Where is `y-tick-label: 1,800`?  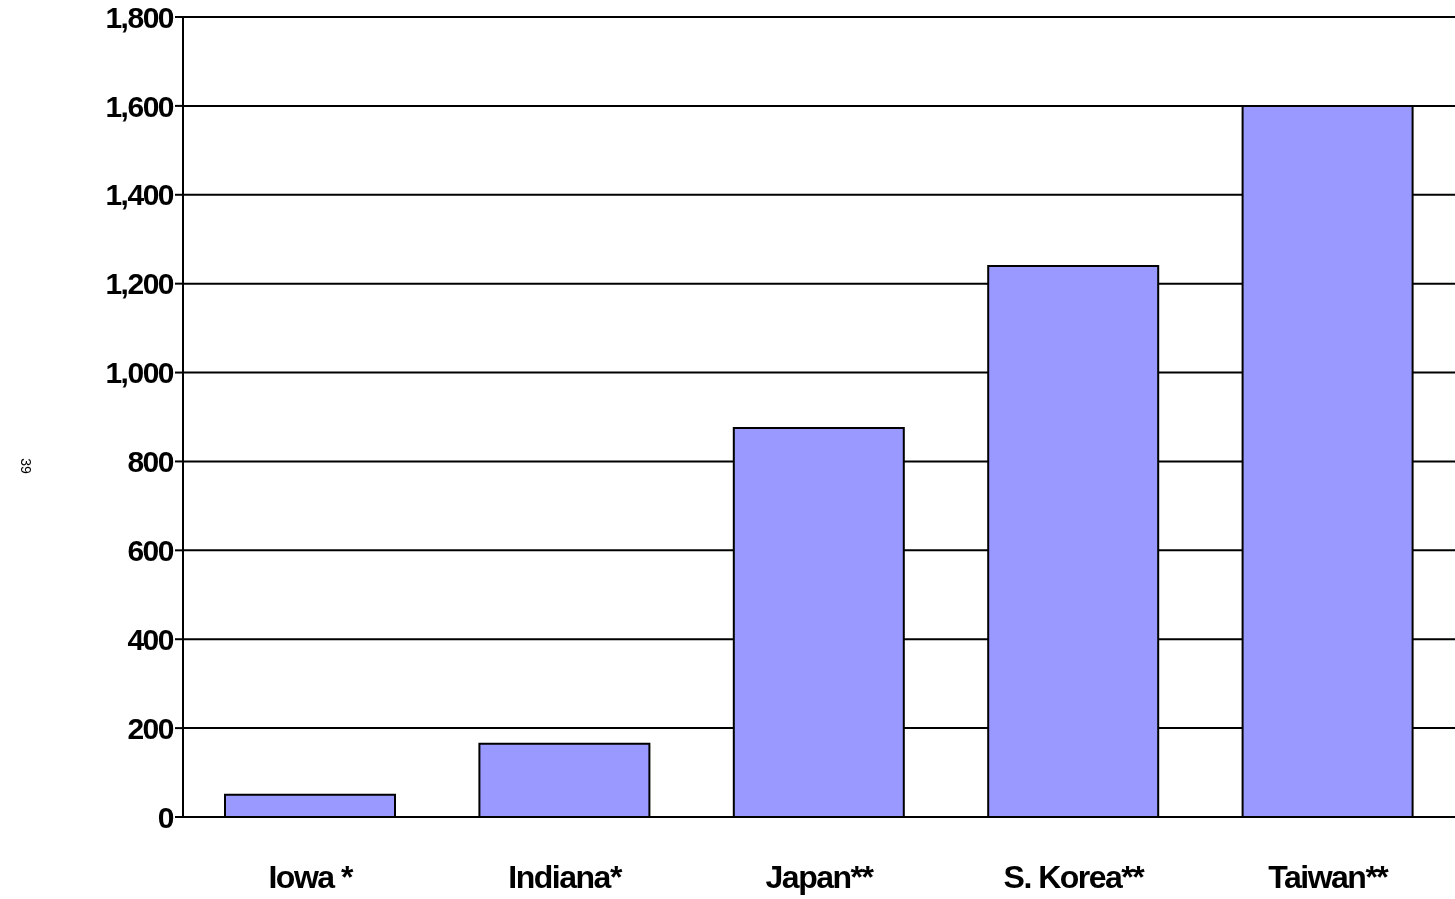 y-tick-label: 1,800 is located at coordinates (139, 17).